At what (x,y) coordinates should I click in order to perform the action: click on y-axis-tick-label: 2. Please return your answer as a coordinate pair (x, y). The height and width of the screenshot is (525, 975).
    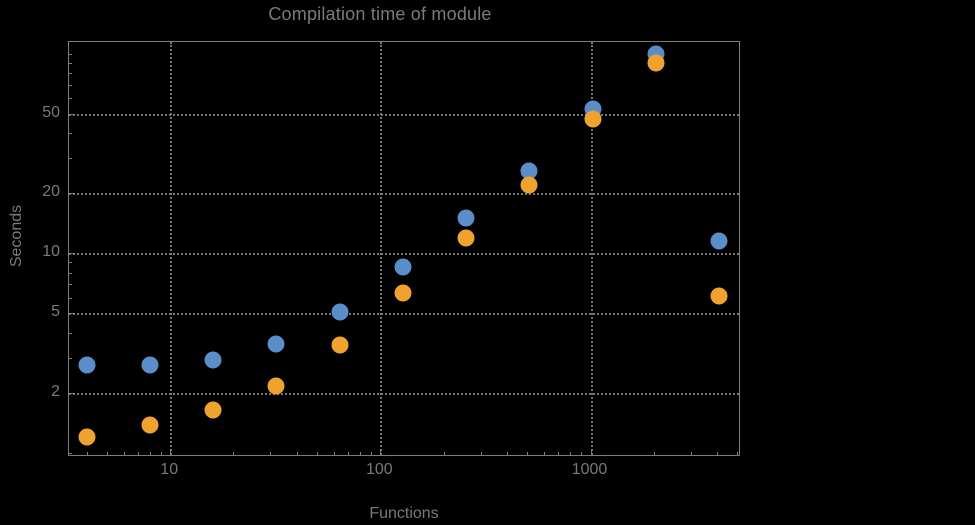
    Looking at the image, I should click on (55, 391).